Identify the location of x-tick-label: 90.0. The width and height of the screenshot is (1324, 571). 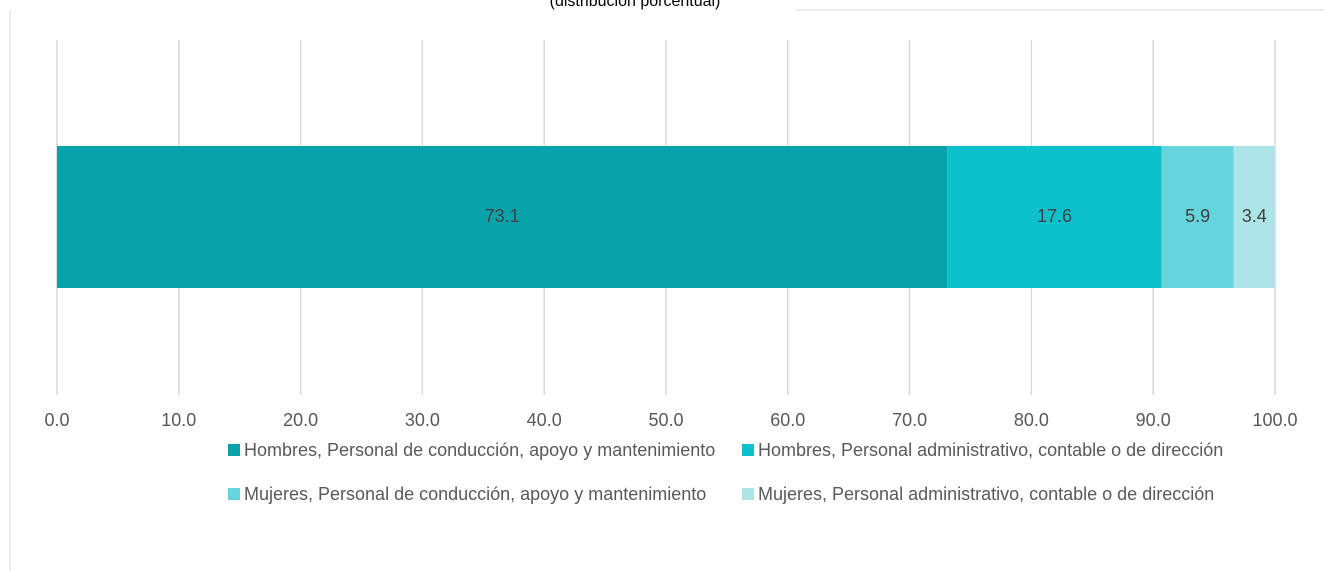
(1153, 420).